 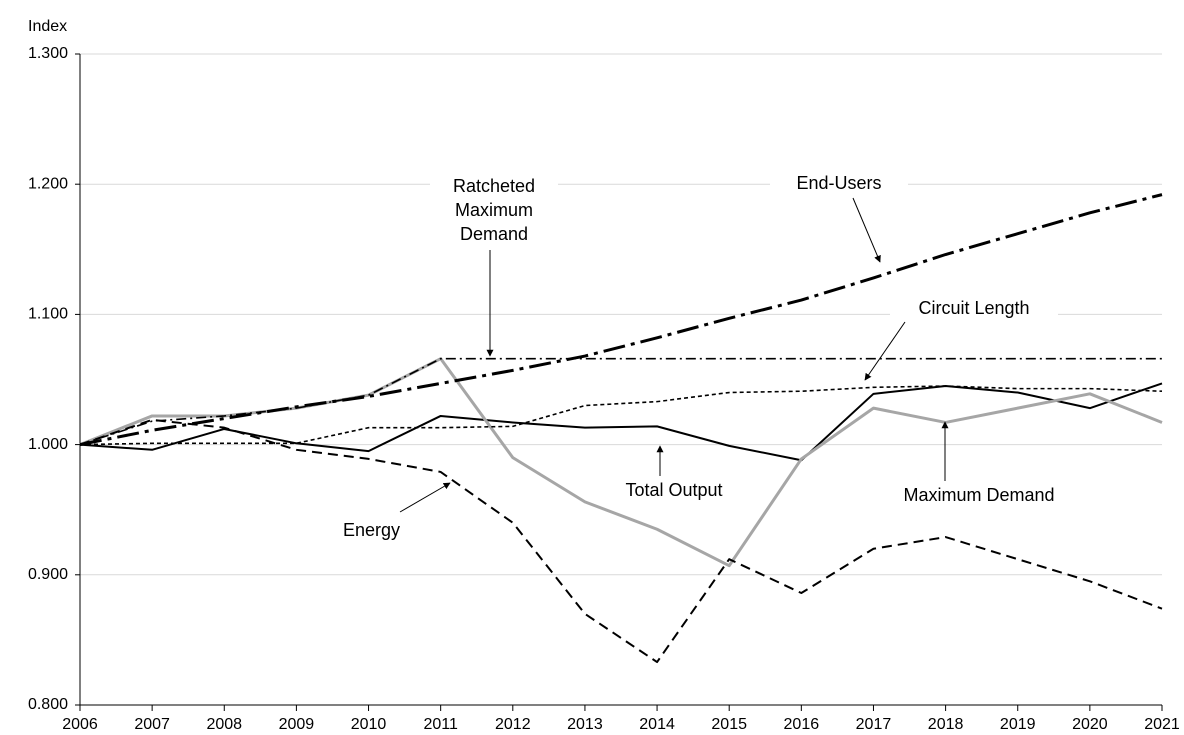 What do you see at coordinates (674, 490) in the screenshot?
I see `annotation: Total Output` at bounding box center [674, 490].